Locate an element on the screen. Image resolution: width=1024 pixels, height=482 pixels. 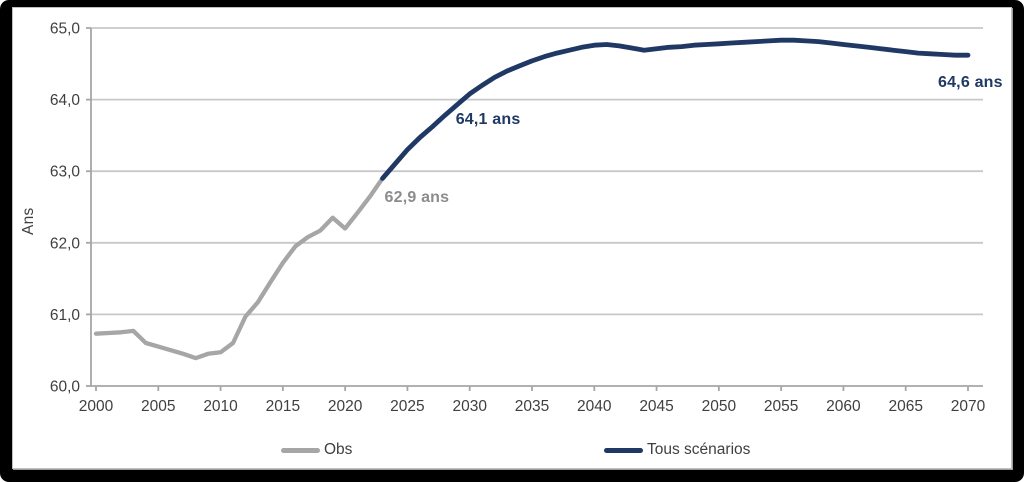
legend-label-obs: Obs is located at coordinates (338, 449).